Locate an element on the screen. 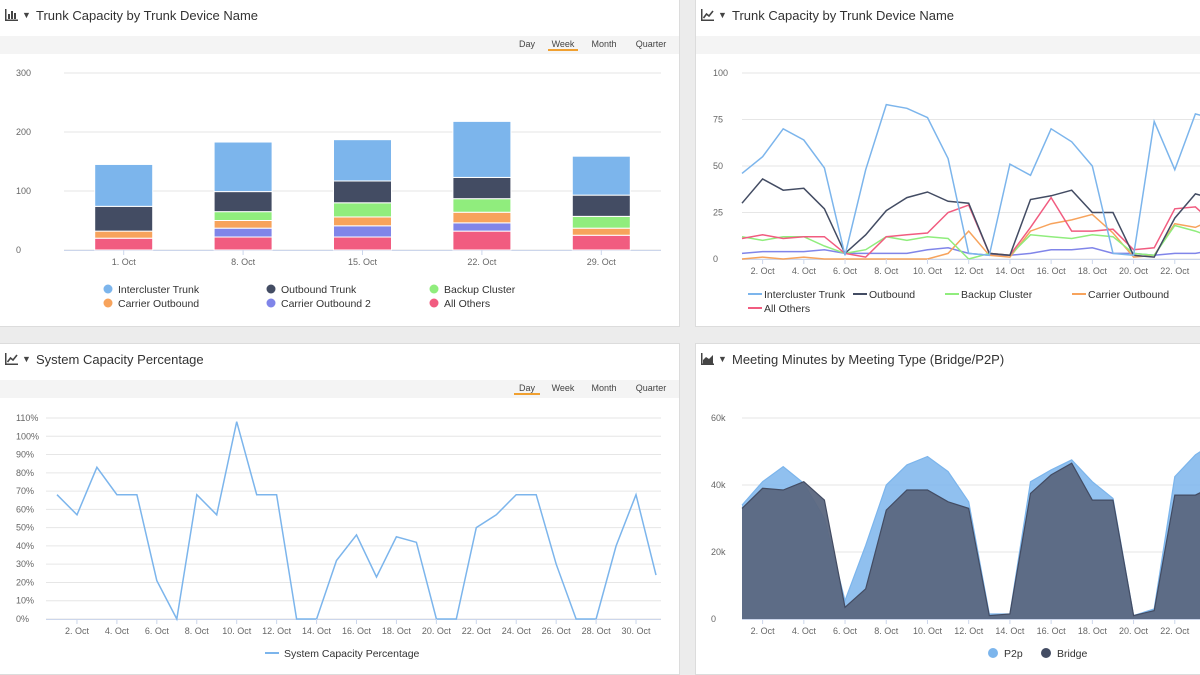 The height and width of the screenshot is (675, 1200). y-tick-label: 25 is located at coordinates (718, 213).